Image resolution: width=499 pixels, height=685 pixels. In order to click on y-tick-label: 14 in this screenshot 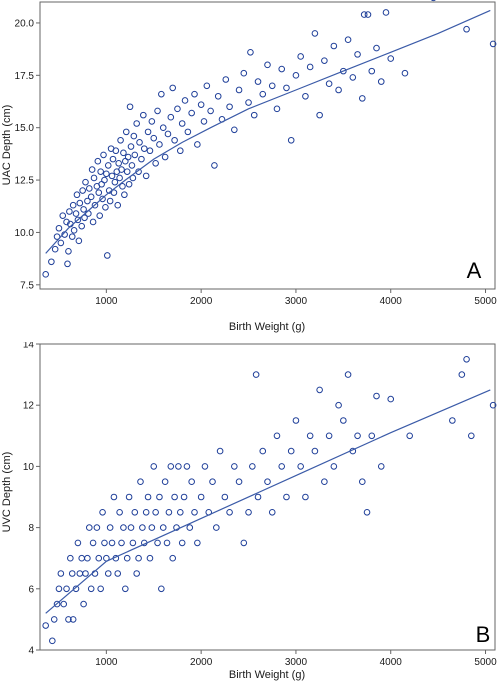, I will do `click(29, 346)`.